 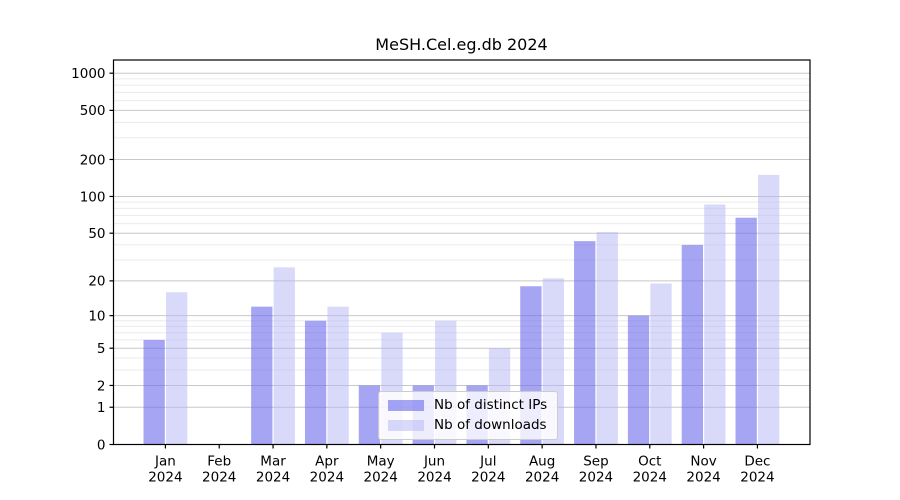 What do you see at coordinates (338, 375) in the screenshot?
I see `bar-downloads-apr` at bounding box center [338, 375].